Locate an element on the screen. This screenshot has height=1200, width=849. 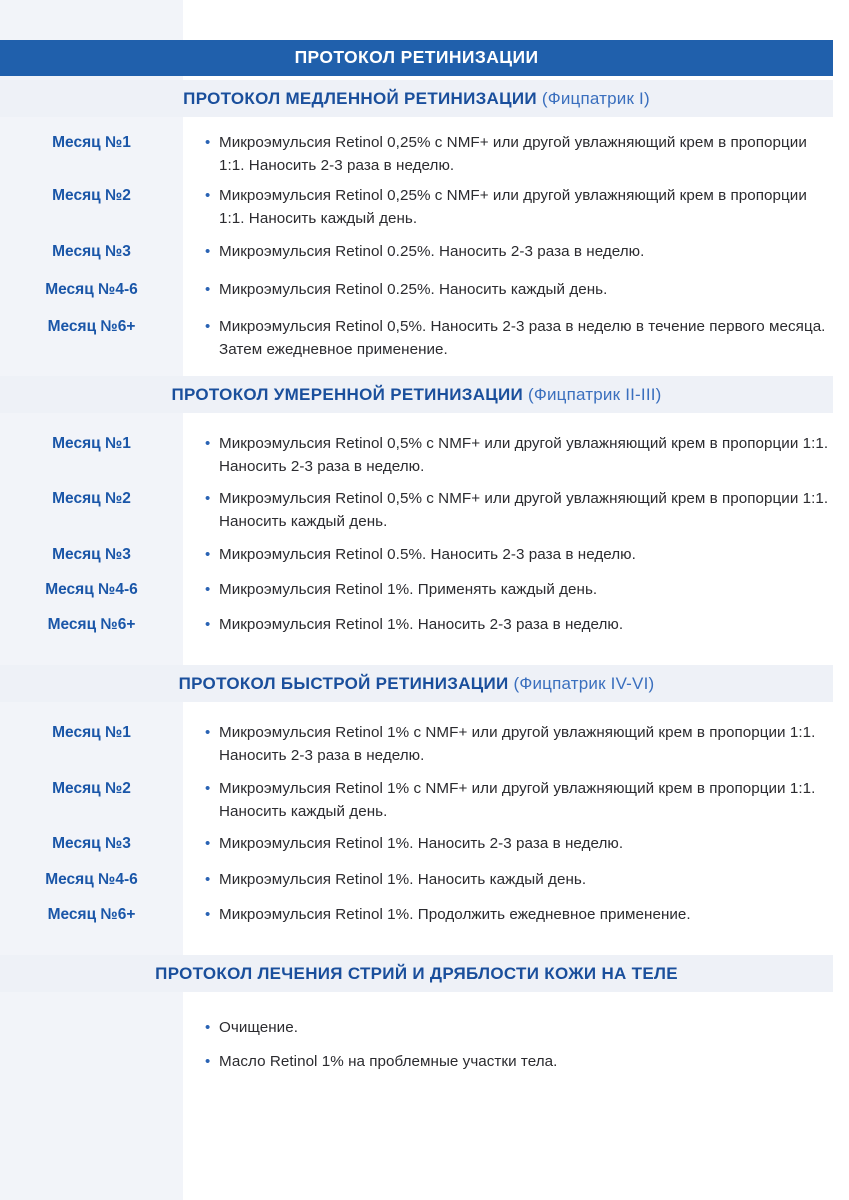
row-body: • Очищение. is located at coordinates (508, 1027).